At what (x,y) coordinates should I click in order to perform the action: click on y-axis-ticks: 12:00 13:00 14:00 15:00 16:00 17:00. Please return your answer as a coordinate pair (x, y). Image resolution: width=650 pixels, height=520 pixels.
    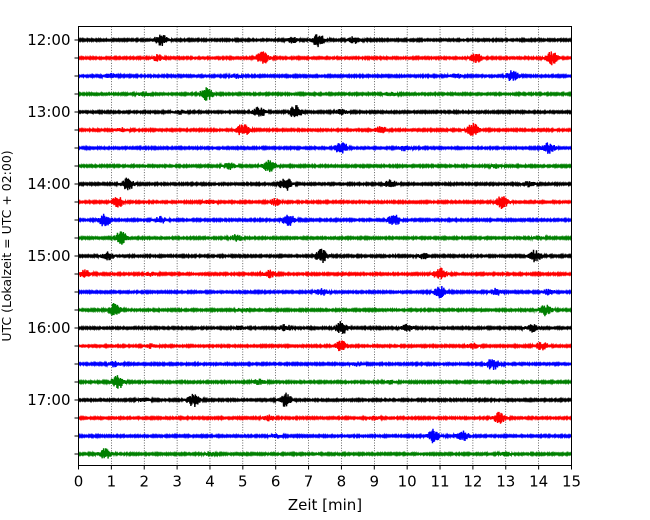
    Looking at the image, I should click on (53, 243).